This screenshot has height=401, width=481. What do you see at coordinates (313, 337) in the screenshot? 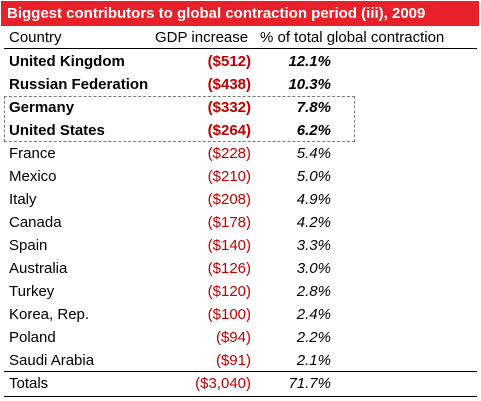
I see `pct-cell: 2.2%` at bounding box center [313, 337].